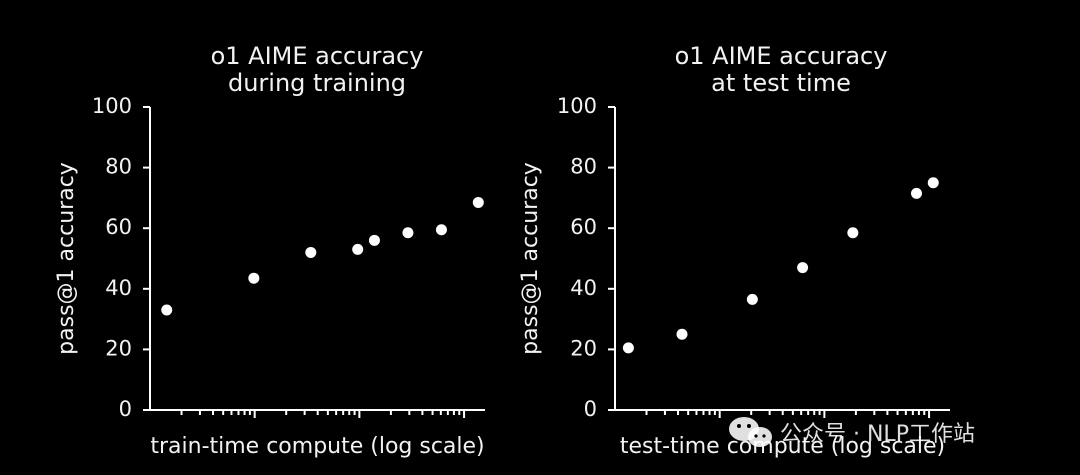 This screenshot has height=475, width=1080. I want to click on chart-title-line: during training, so click(317, 83).